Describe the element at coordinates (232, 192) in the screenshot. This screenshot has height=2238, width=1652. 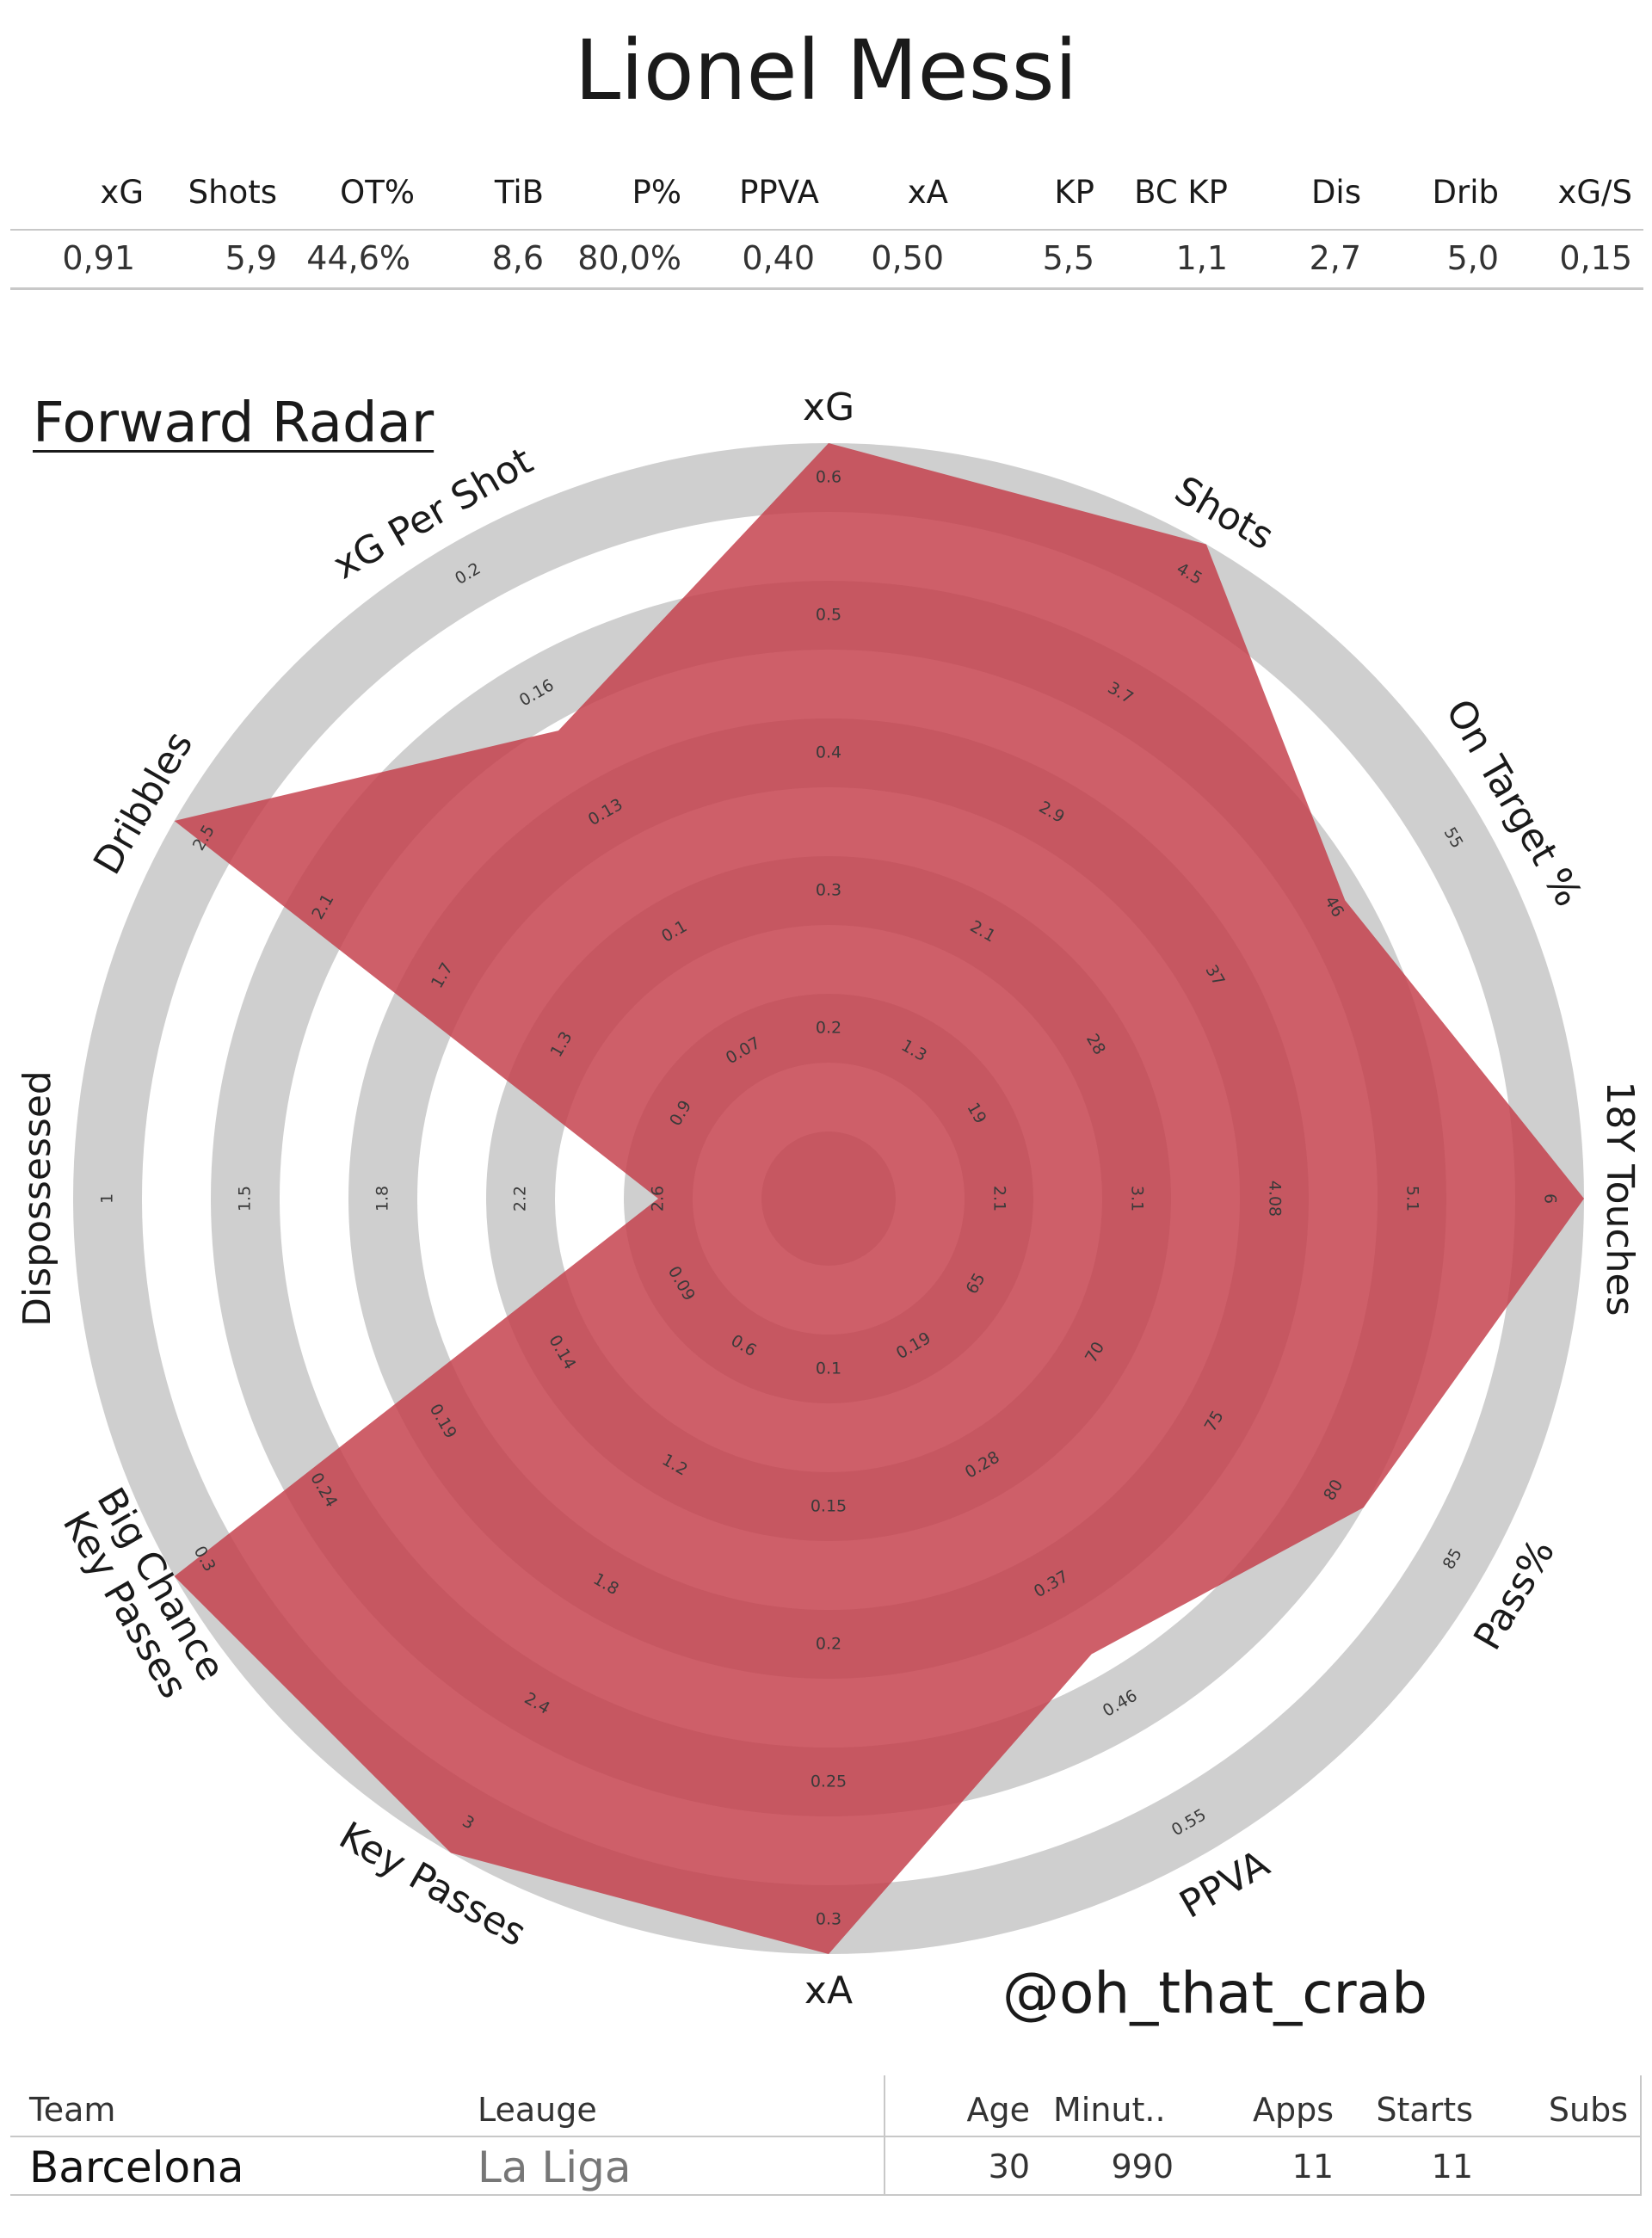
I see `stat-header: Shots` at that location.